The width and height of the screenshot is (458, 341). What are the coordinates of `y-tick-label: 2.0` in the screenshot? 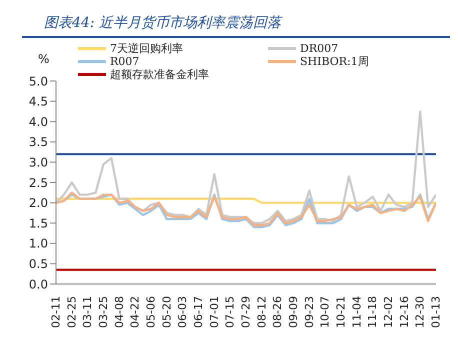 It's located at (38, 203).